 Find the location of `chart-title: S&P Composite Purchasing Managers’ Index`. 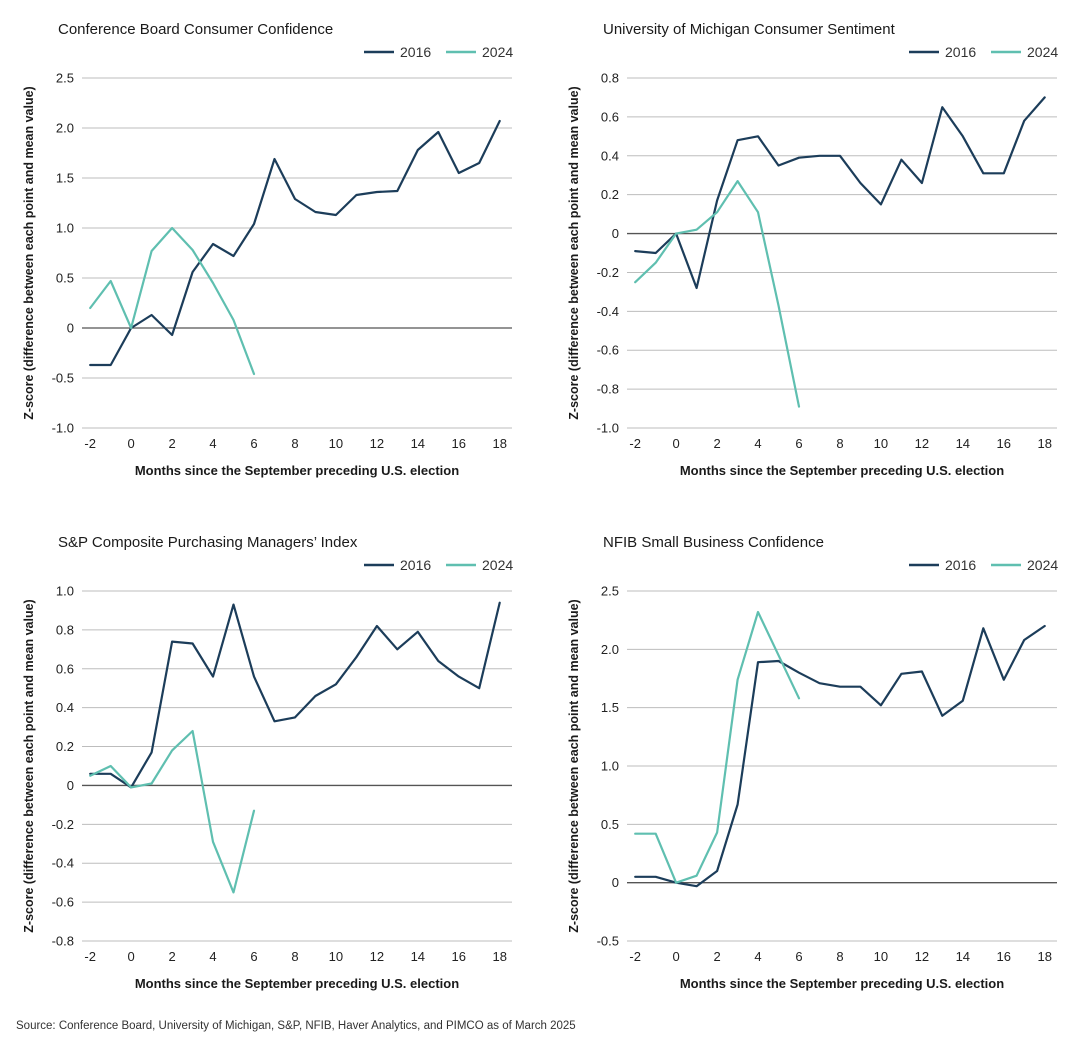

chart-title: S&P Composite Purchasing Managers’ Index is located at coordinates (208, 542).